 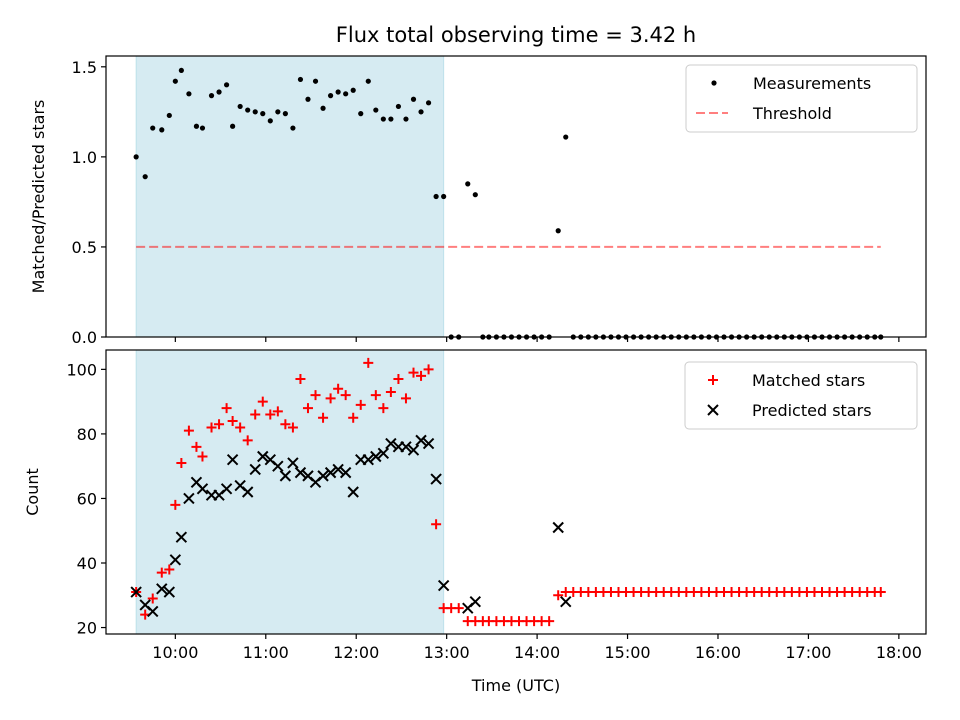 I want to click on x-tick-label: 15:00, so click(x=627, y=652).